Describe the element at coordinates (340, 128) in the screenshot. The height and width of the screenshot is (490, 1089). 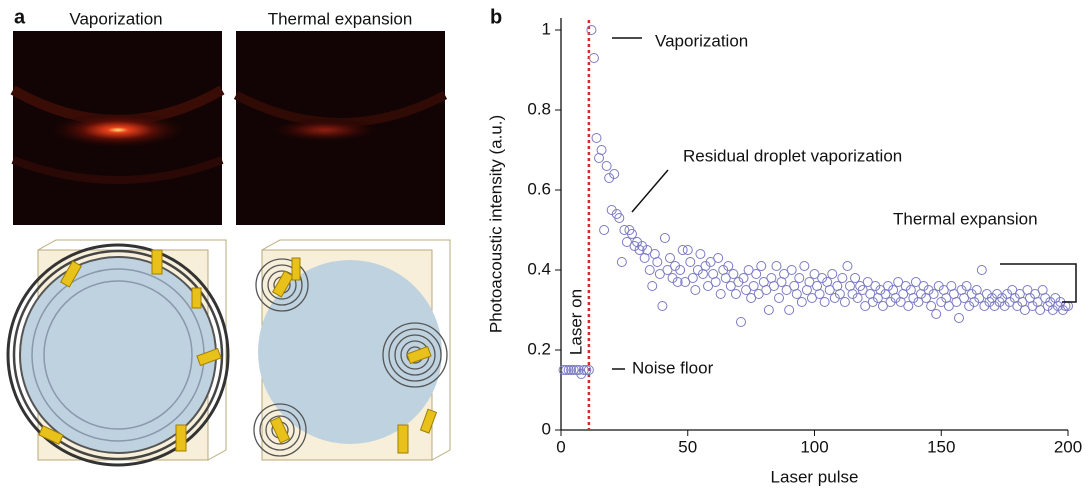
I see `heatmap-thermal` at that location.